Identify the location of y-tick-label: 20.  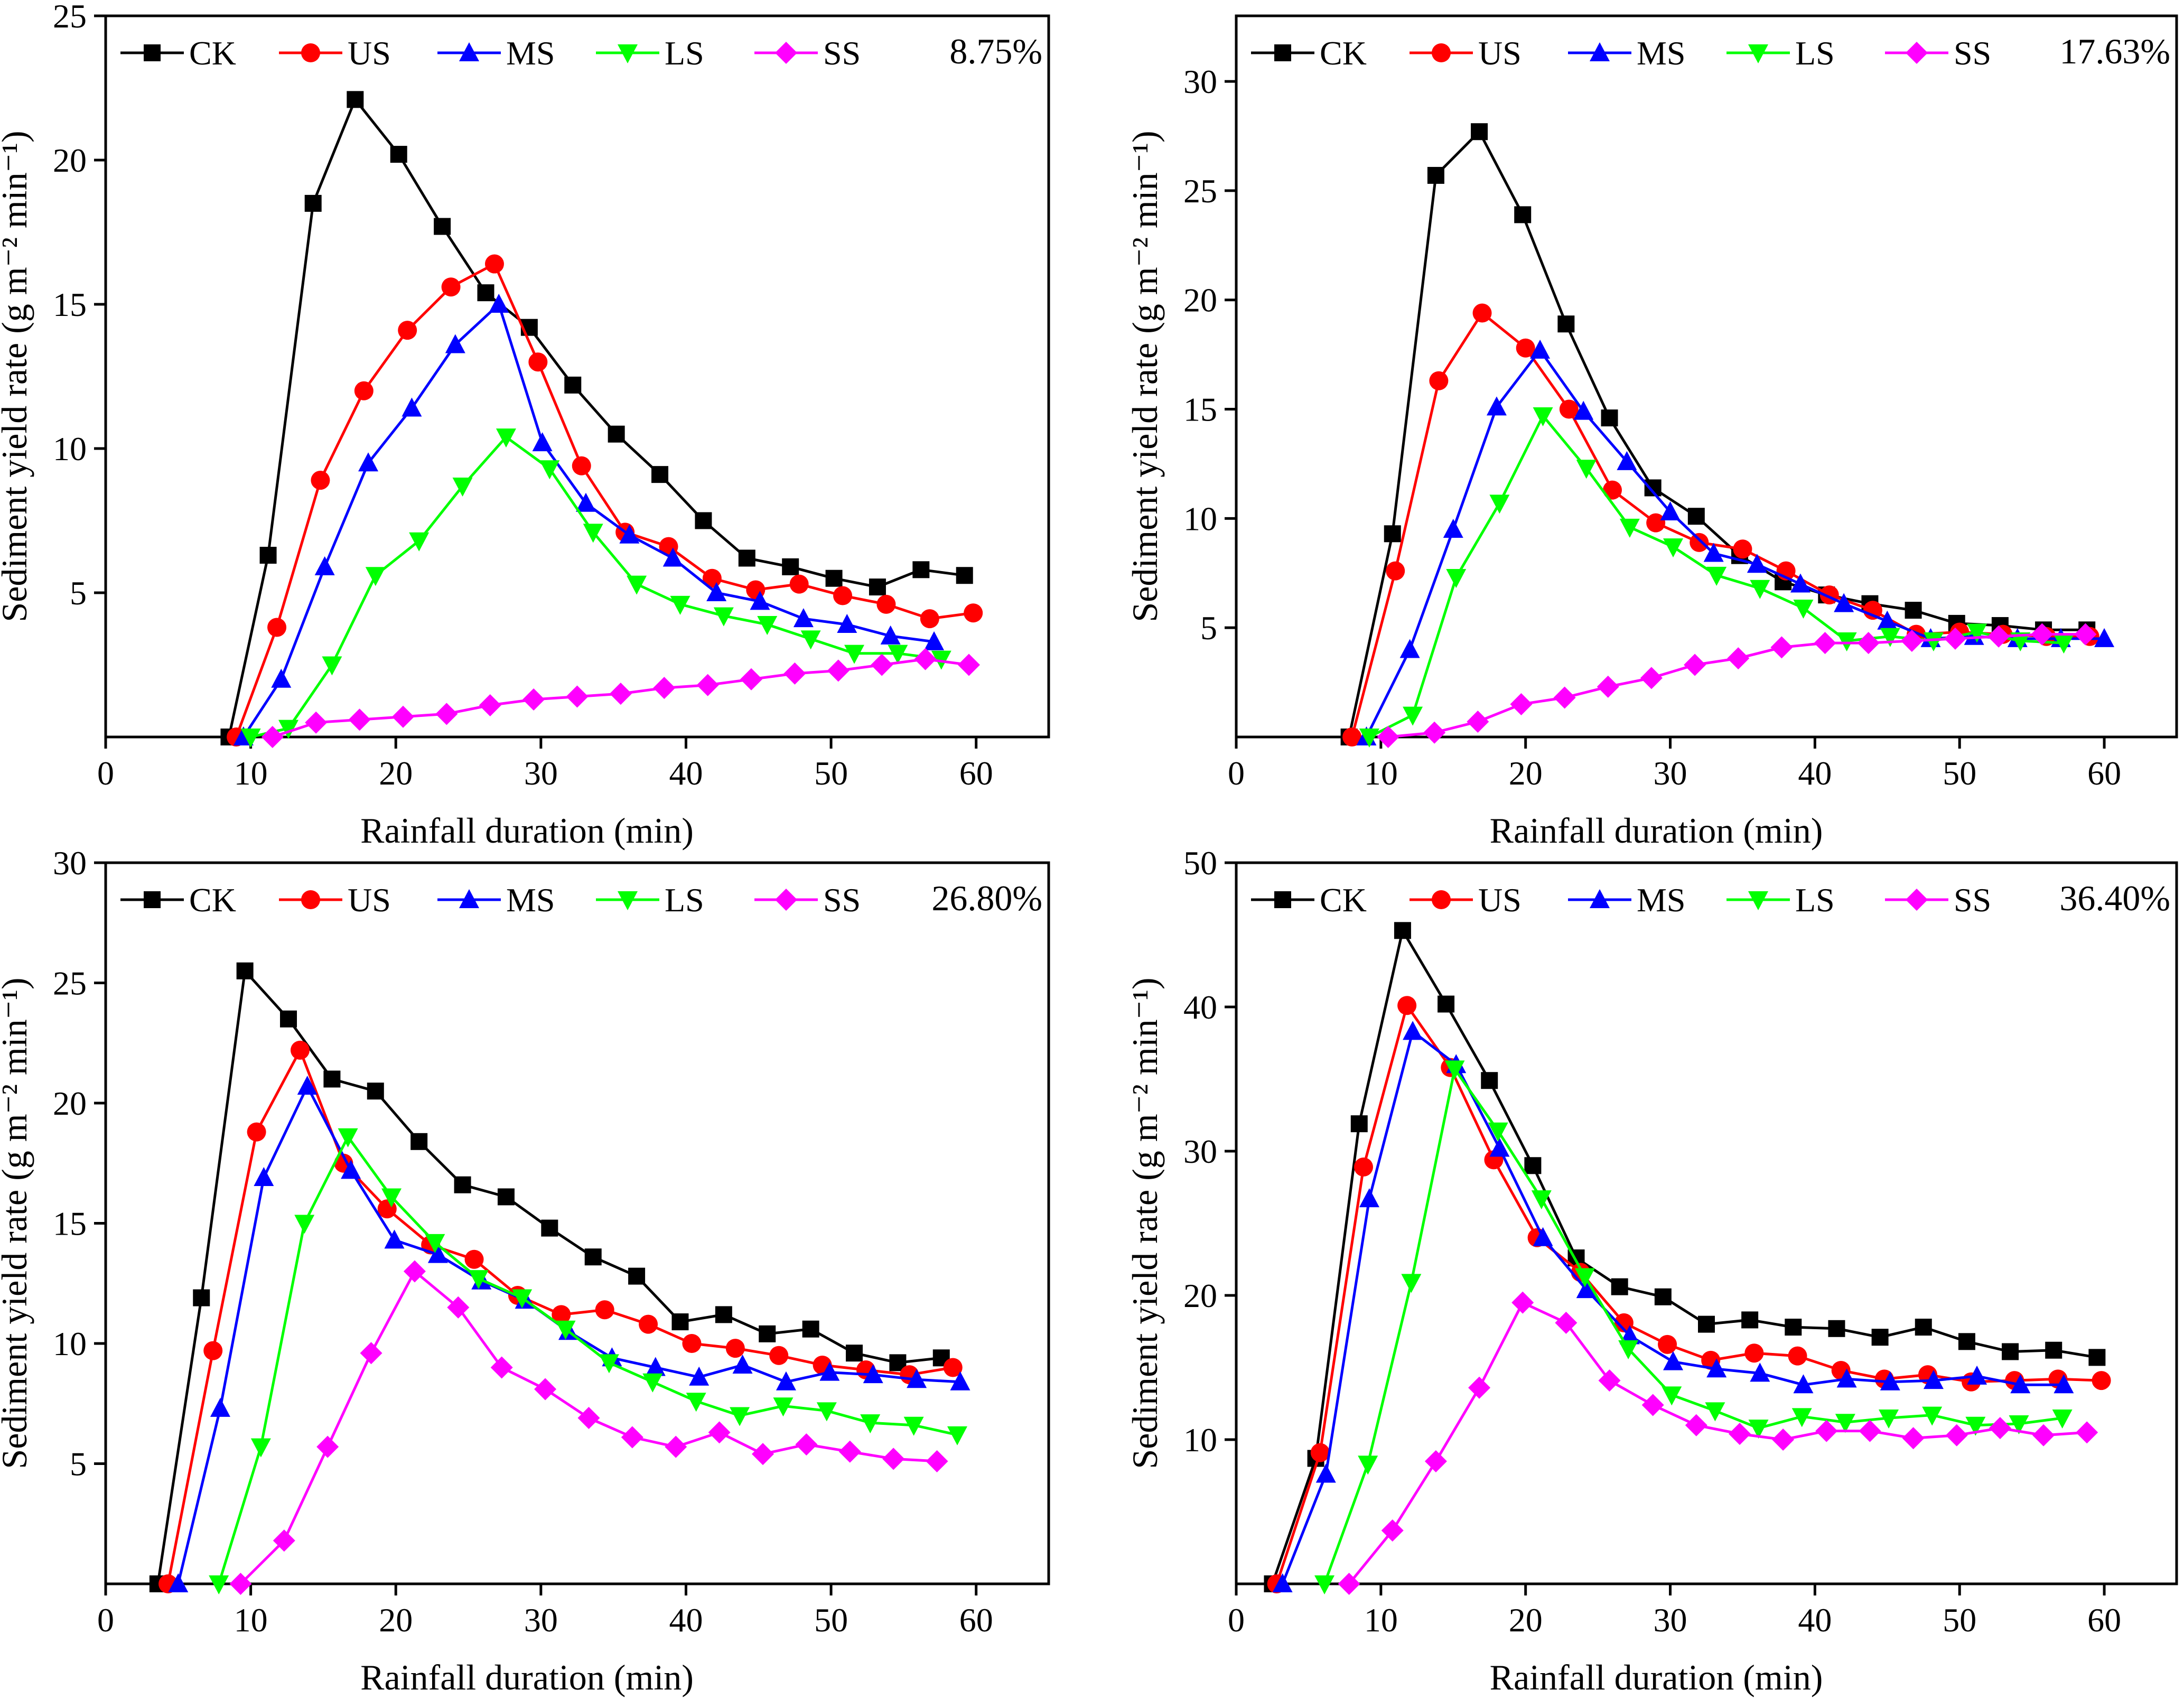
(70, 1103).